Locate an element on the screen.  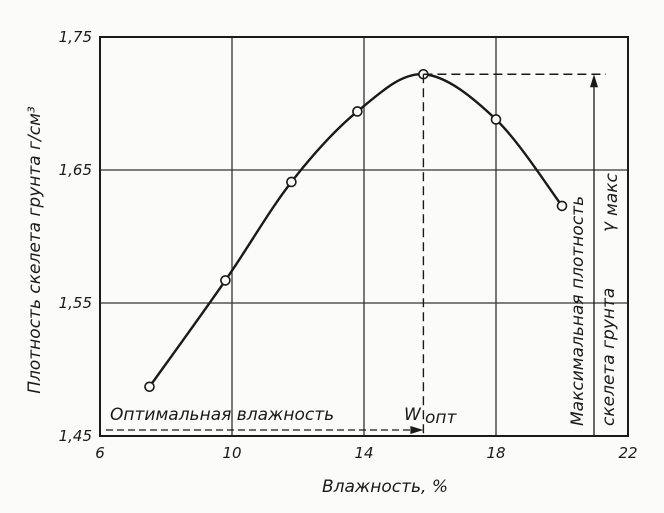
x-tick-labels: 6 10 14 18 22 is located at coordinates (366, 453).